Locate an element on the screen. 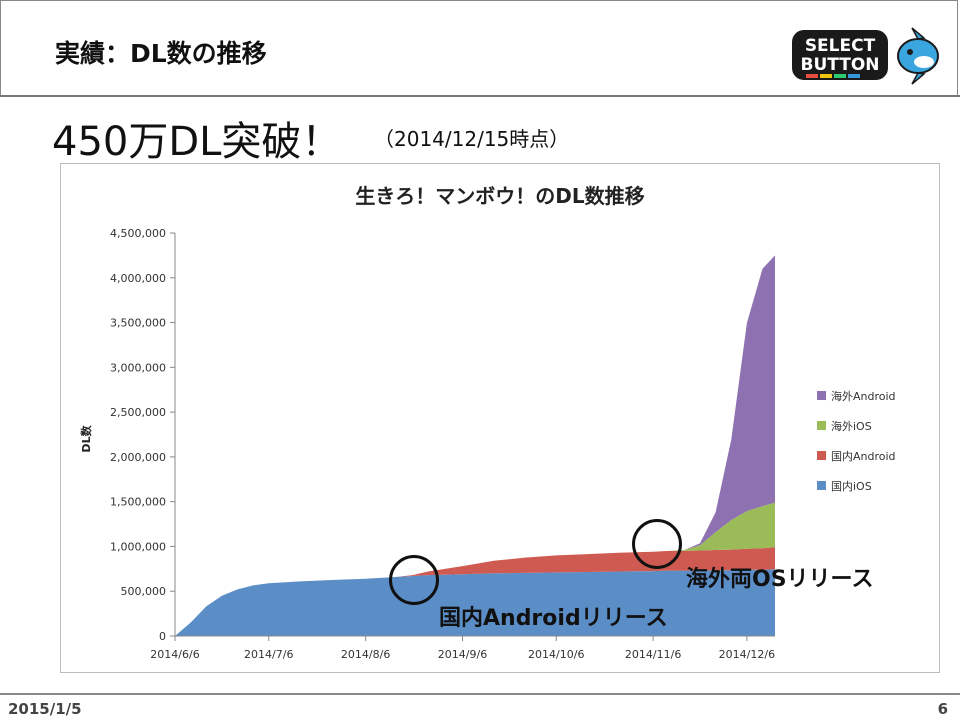 This screenshot has height=720, width=960. y-tick-label: 500,000 is located at coordinates (144, 591).